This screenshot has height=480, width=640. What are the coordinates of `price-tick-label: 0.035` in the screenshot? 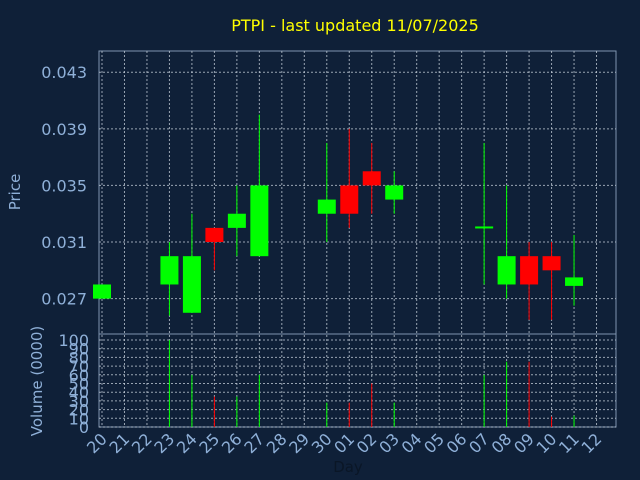 It's located at (64, 185).